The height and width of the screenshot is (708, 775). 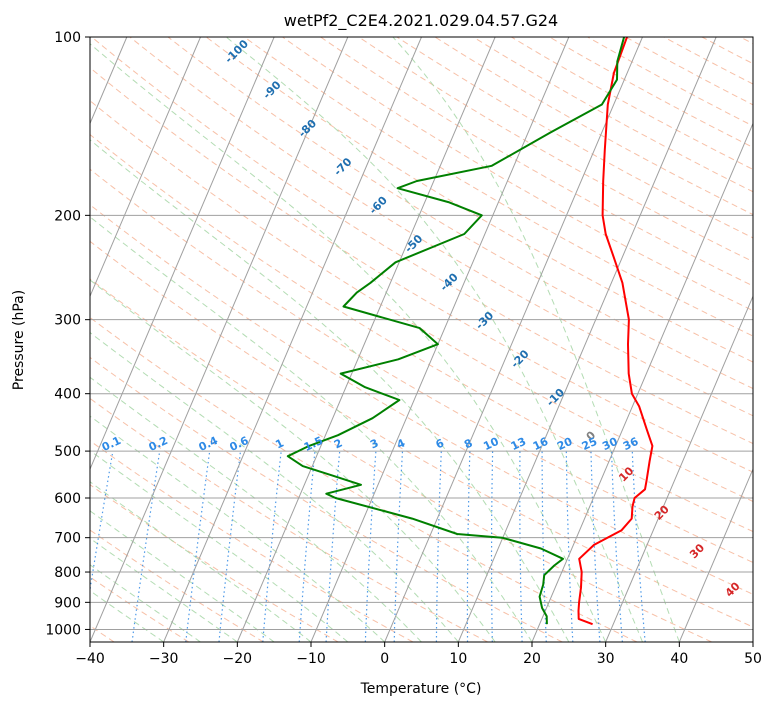 I want to click on y-tick-label: 600, so click(x=67, y=499).